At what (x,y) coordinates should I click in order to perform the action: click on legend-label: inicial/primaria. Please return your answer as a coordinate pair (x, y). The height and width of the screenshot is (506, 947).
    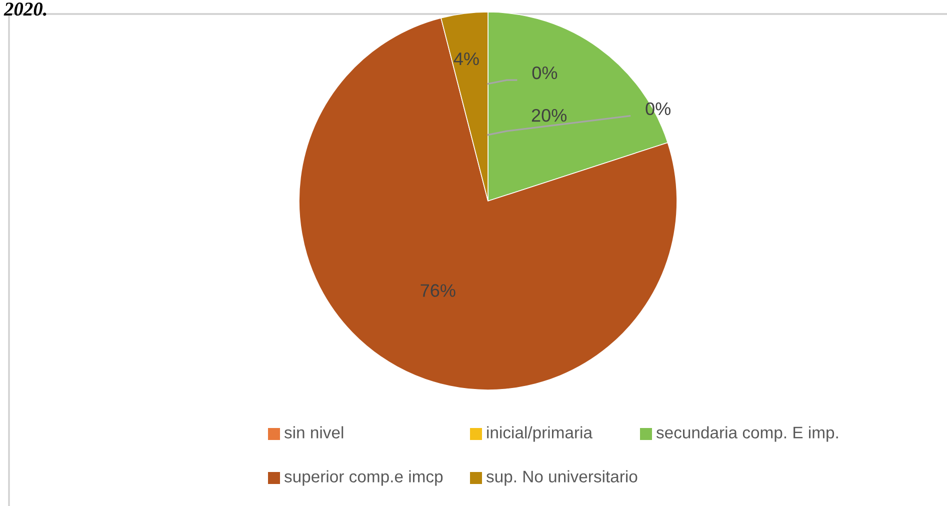
    Looking at the image, I should click on (540, 434).